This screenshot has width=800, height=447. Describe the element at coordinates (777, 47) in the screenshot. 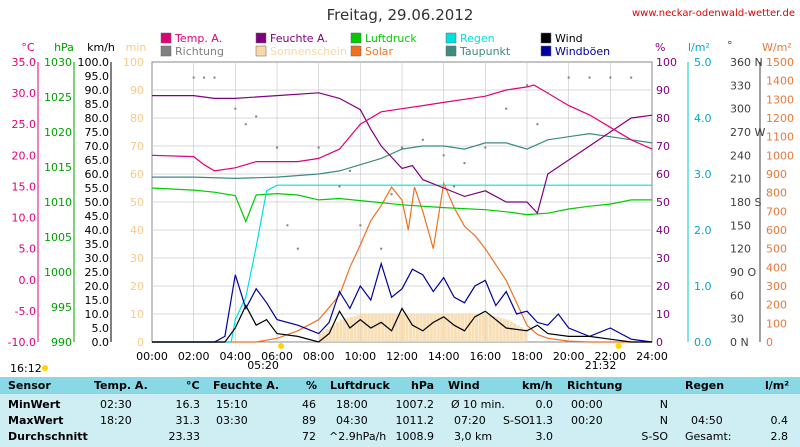

I see `y-axis-label-solar: W/m²` at that location.